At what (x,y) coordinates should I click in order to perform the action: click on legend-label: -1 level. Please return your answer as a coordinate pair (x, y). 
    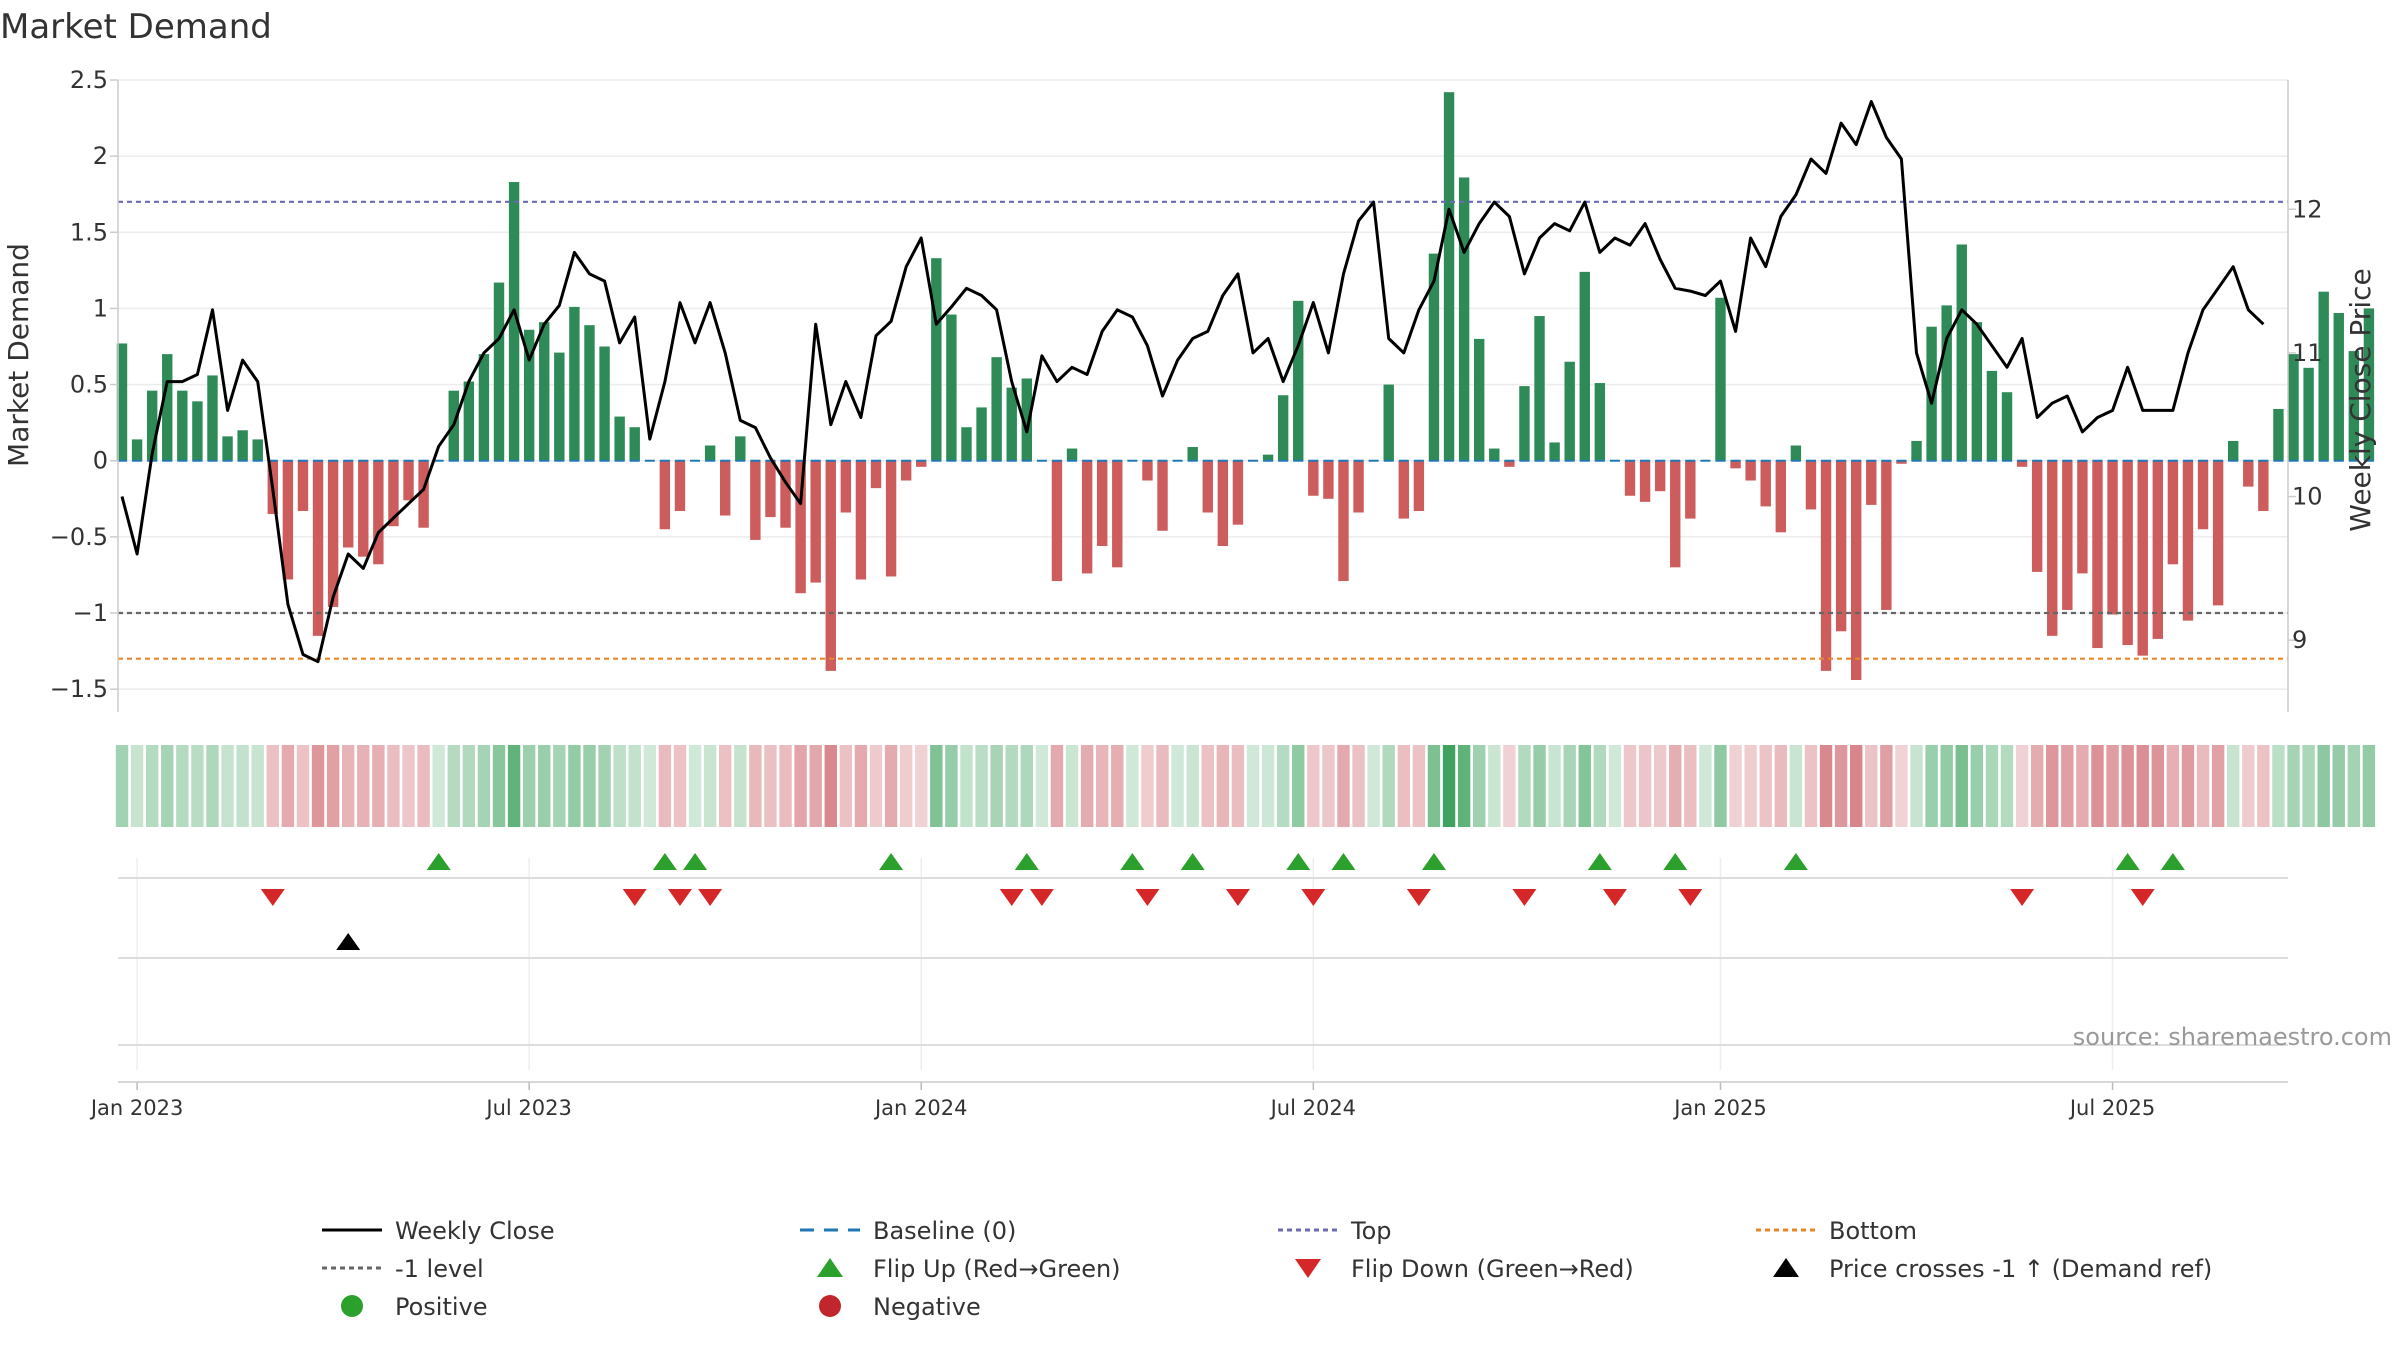
    Looking at the image, I should click on (439, 1269).